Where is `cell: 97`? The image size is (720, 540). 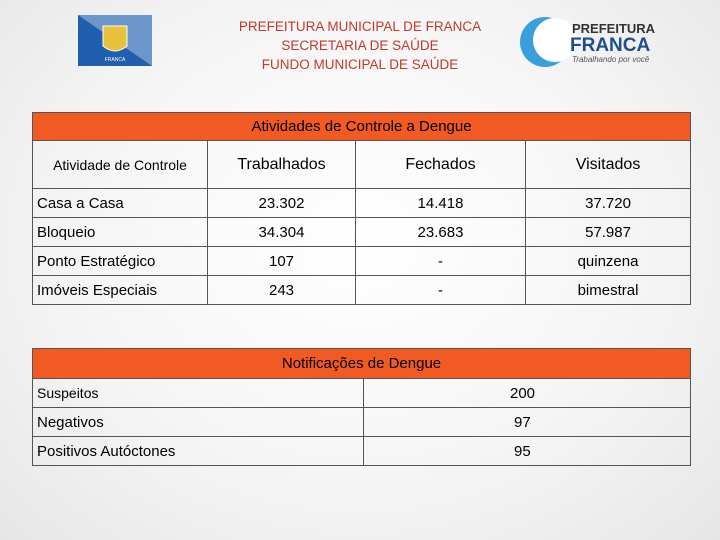
cell: 97 is located at coordinates (527, 422).